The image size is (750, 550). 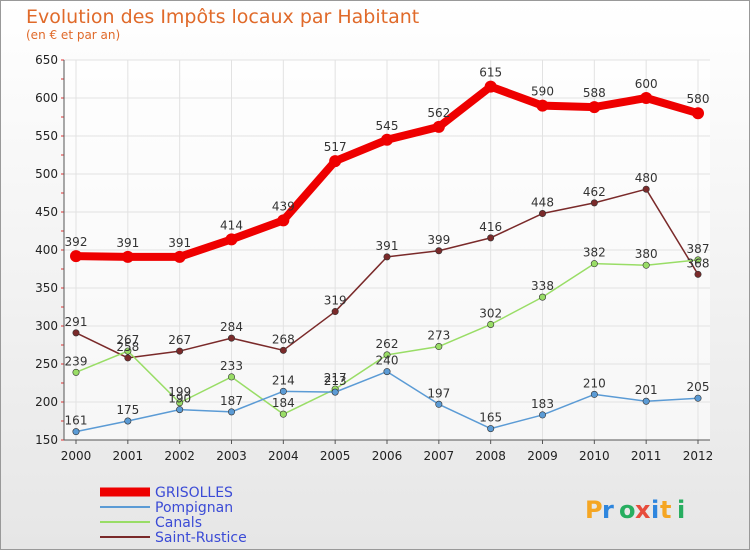 I want to click on data-label: 187, so click(x=231, y=401).